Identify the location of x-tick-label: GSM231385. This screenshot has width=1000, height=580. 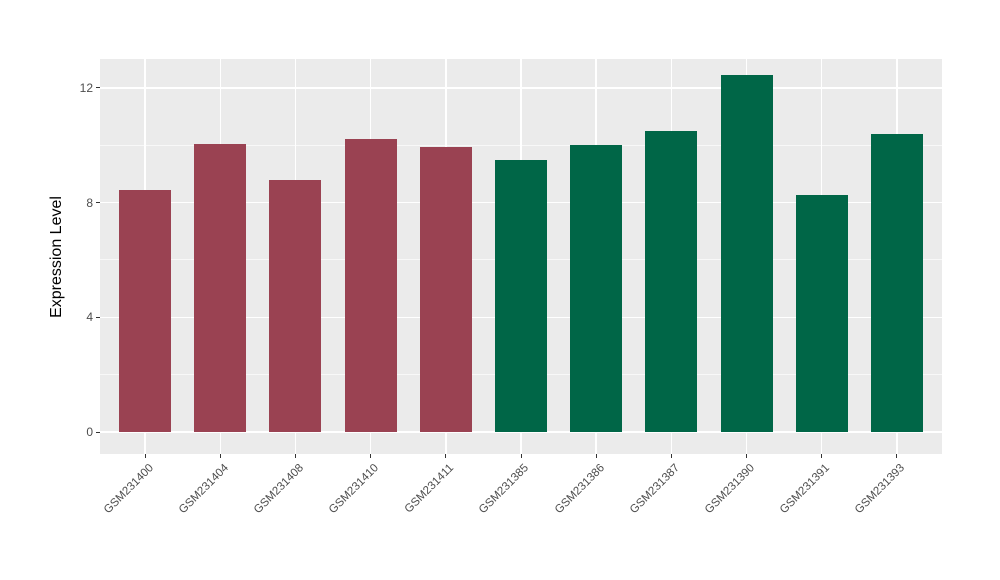
(504, 489).